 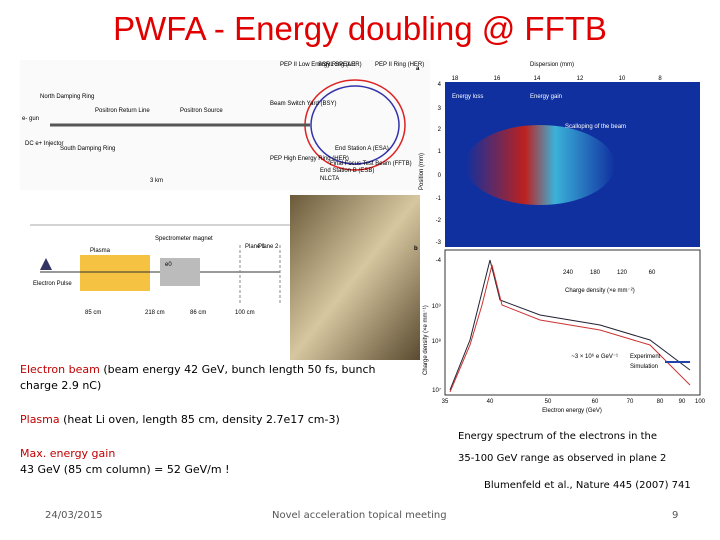 I want to click on tick-label: 35, so click(x=445, y=402).